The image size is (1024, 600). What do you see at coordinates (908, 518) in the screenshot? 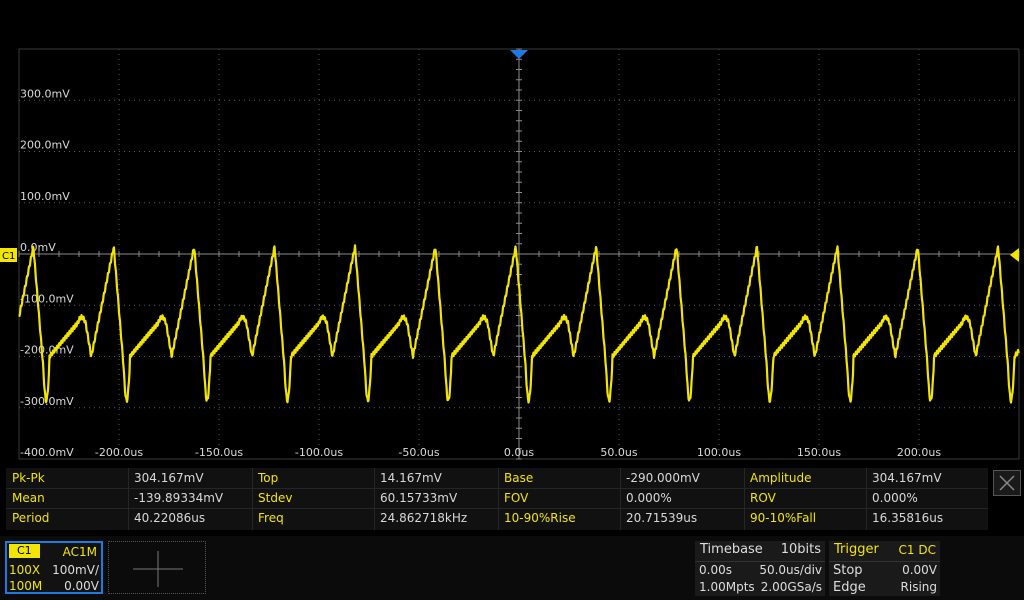
I see `measurement-value: 16.35816us` at bounding box center [908, 518].